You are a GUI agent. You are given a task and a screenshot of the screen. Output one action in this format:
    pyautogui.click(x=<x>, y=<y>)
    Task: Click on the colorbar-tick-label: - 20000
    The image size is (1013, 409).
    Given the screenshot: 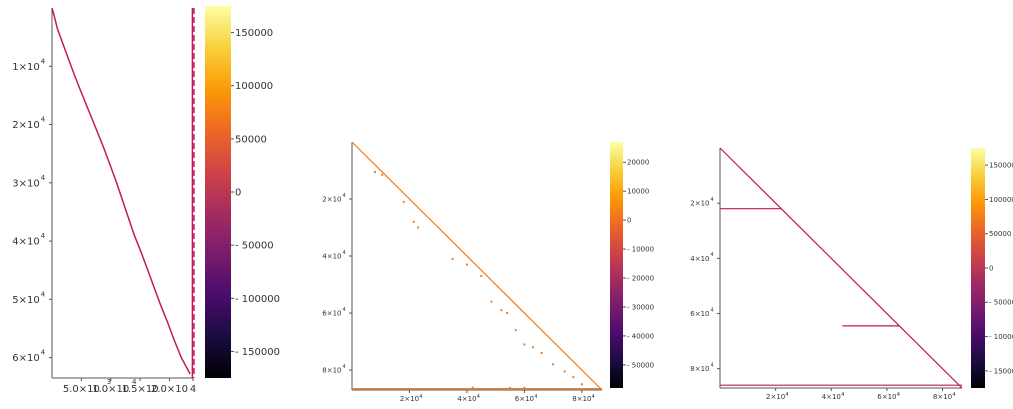 What is the action you would take?
    pyautogui.click(x=640, y=278)
    